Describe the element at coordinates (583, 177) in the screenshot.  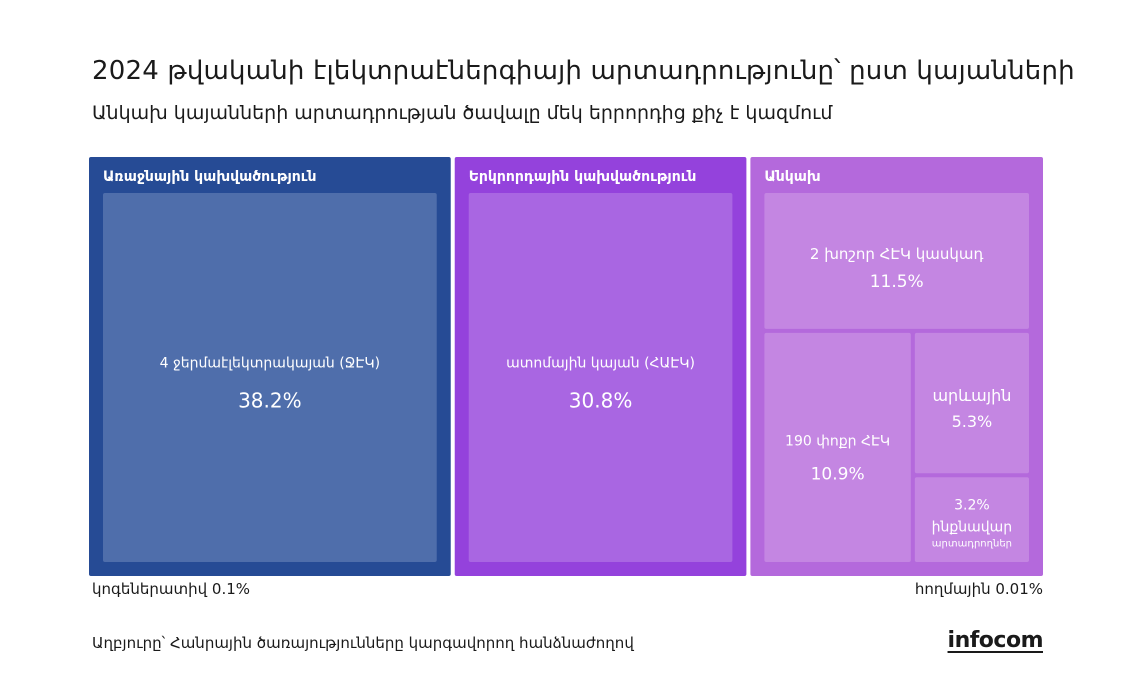
I see `group-header-2: Երկրորդային կախվածություն` at that location.